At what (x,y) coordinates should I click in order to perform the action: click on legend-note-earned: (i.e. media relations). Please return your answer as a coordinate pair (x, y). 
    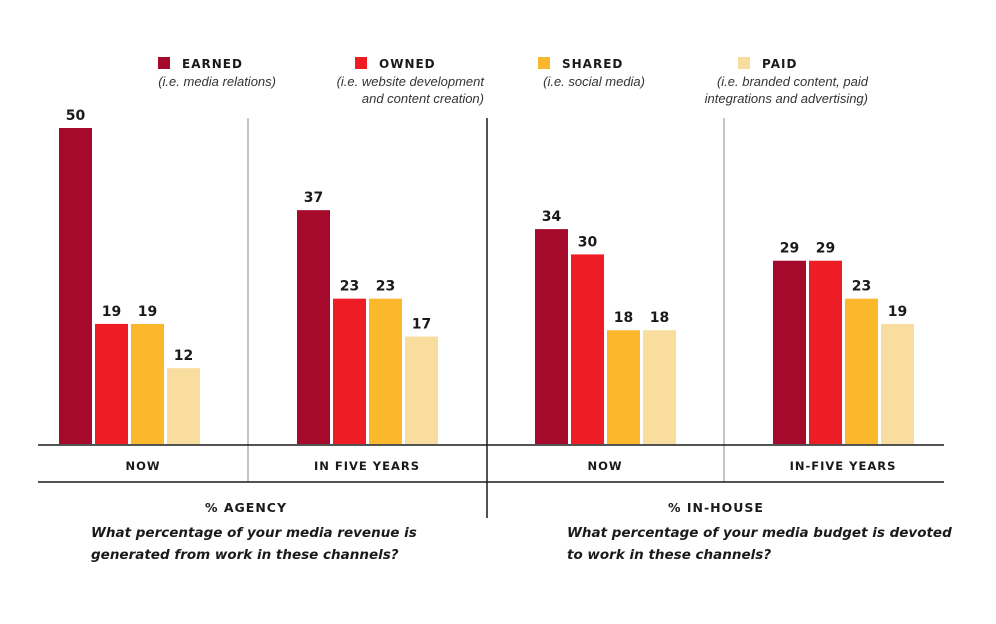
    Looking at the image, I should click on (217, 81).